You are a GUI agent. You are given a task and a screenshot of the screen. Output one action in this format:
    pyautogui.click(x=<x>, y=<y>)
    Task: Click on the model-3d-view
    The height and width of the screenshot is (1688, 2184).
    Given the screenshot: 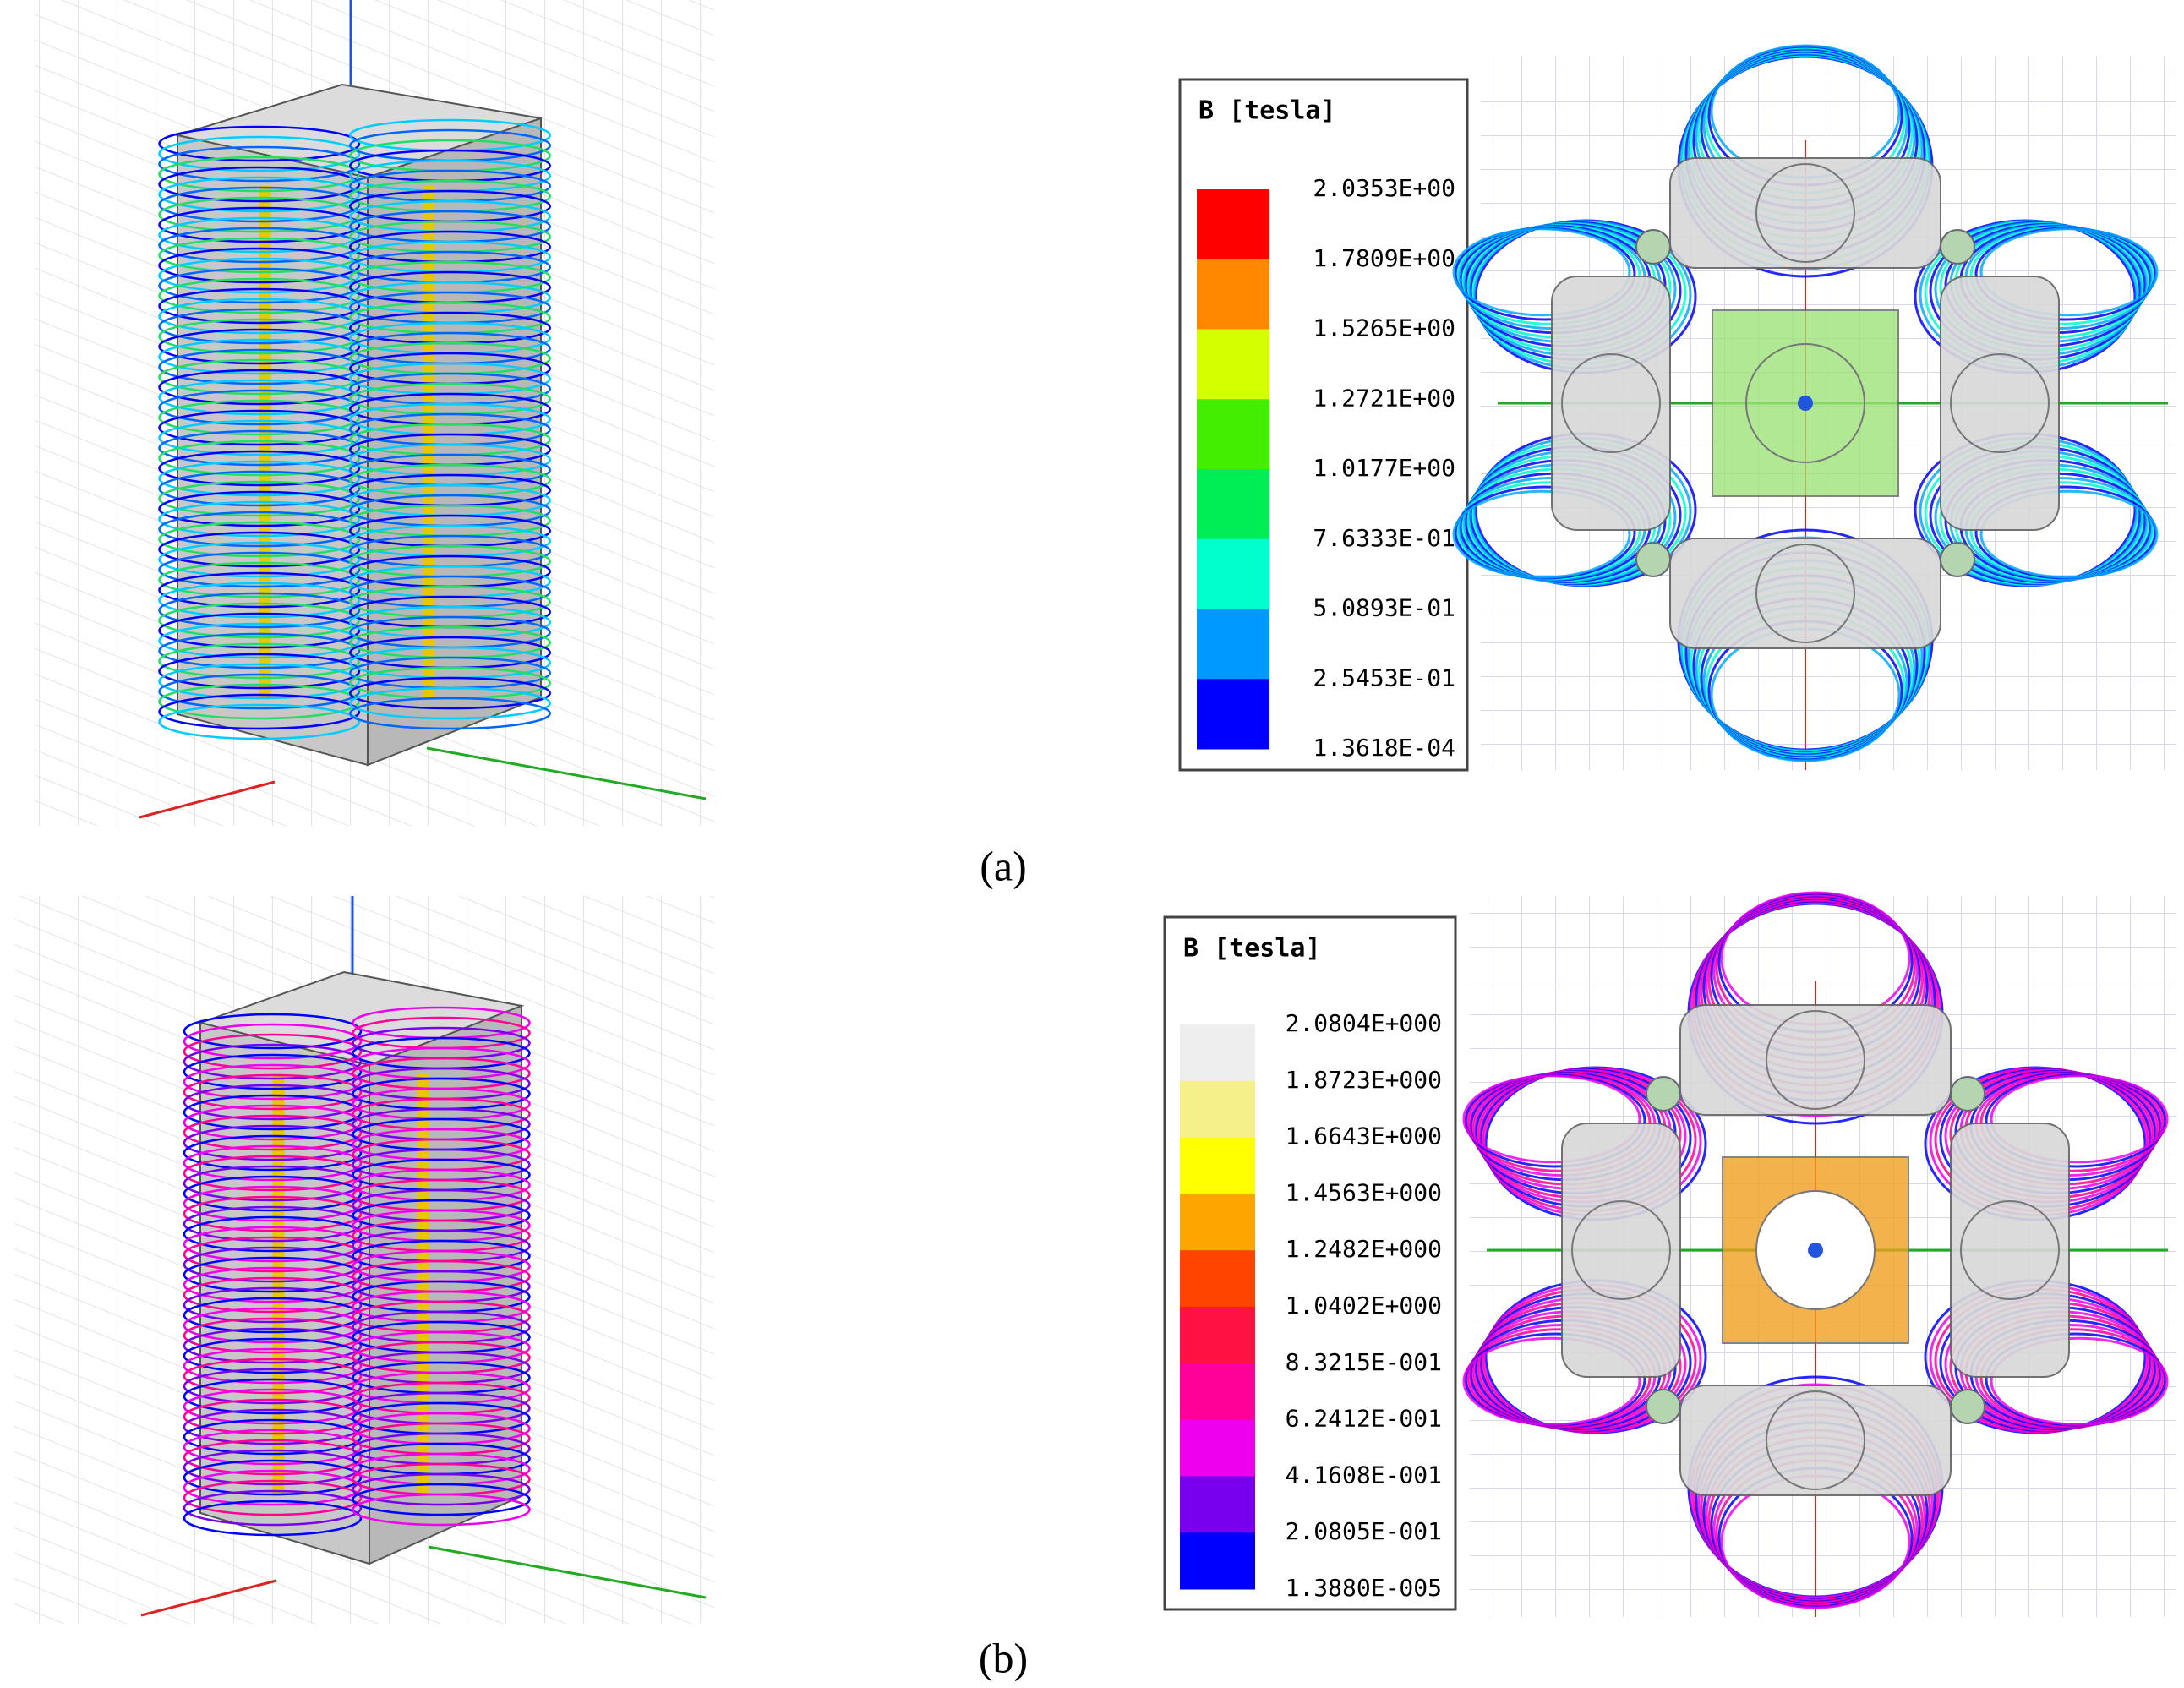 What is the action you would take?
    pyautogui.click(x=364, y=1260)
    